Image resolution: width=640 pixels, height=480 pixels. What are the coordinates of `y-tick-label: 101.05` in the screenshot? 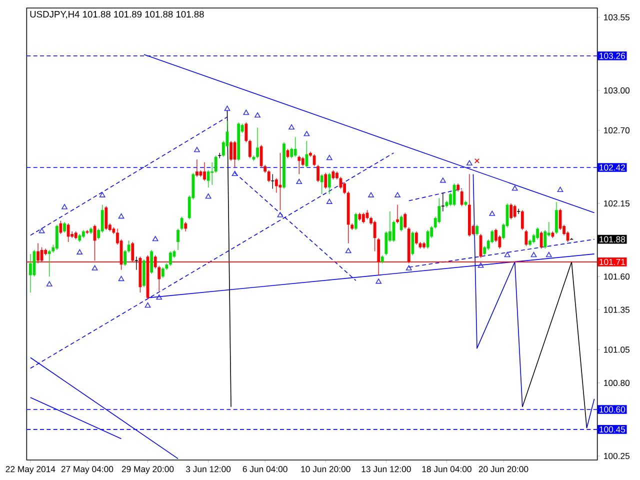 It's located at (617, 349).